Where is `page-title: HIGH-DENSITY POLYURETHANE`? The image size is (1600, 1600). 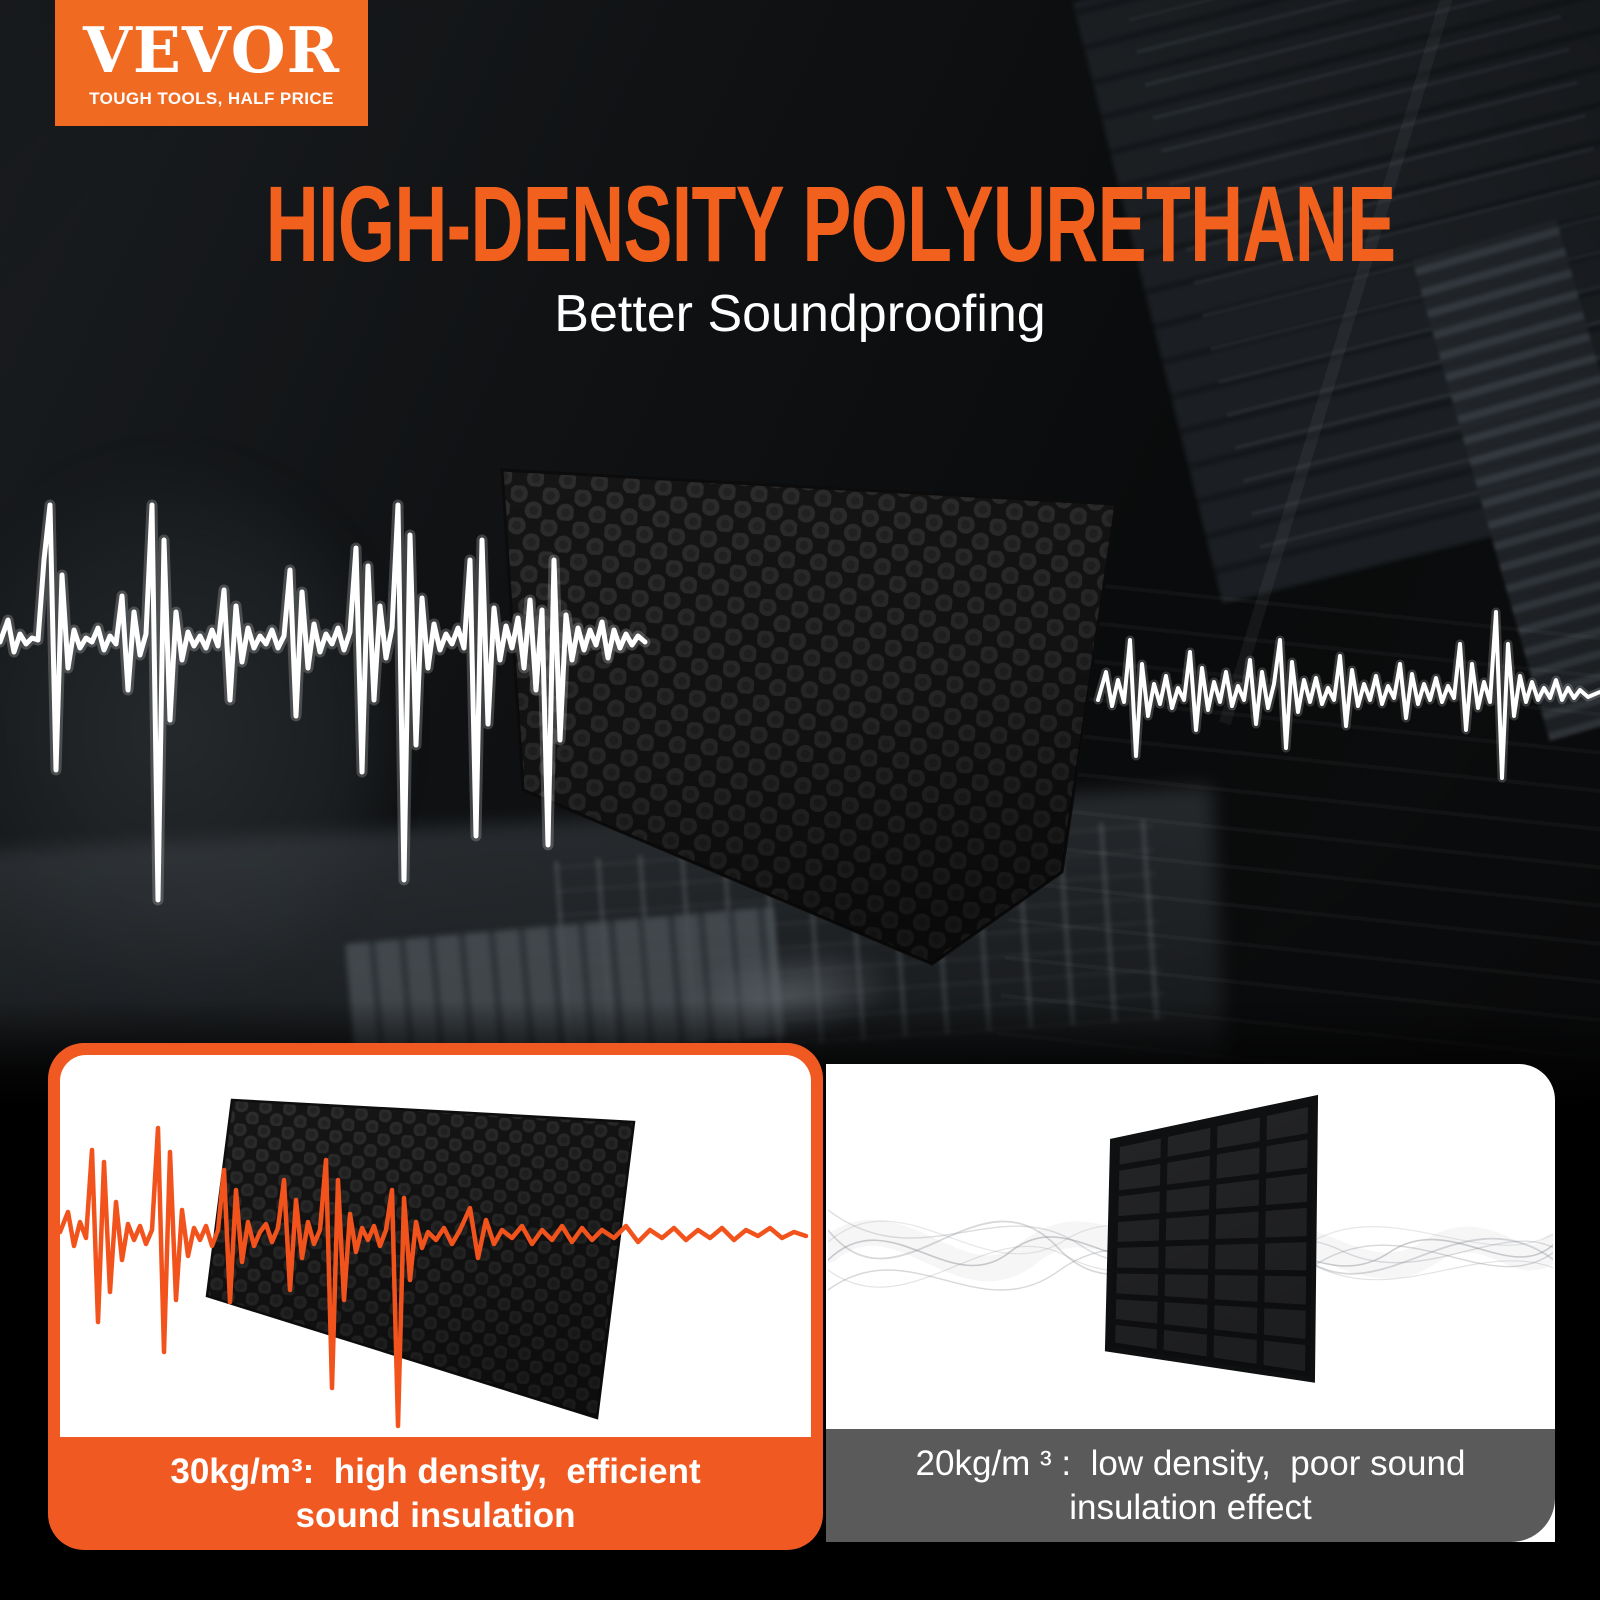 page-title: HIGH-DENSITY POLYURETHANE is located at coordinates (800, 224).